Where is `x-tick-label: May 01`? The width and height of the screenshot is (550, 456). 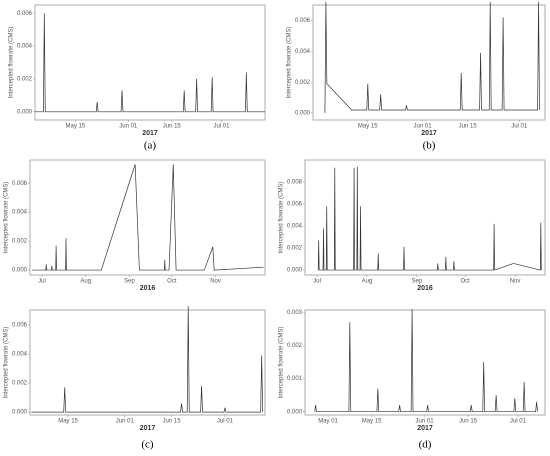
x-tick-label: May 01 is located at coordinates (328, 422).